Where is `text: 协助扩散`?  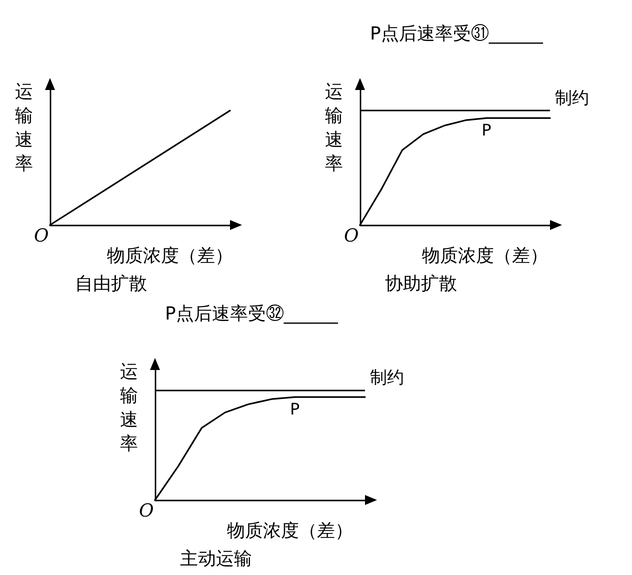
text: 协助扩散 is located at coordinates (421, 284).